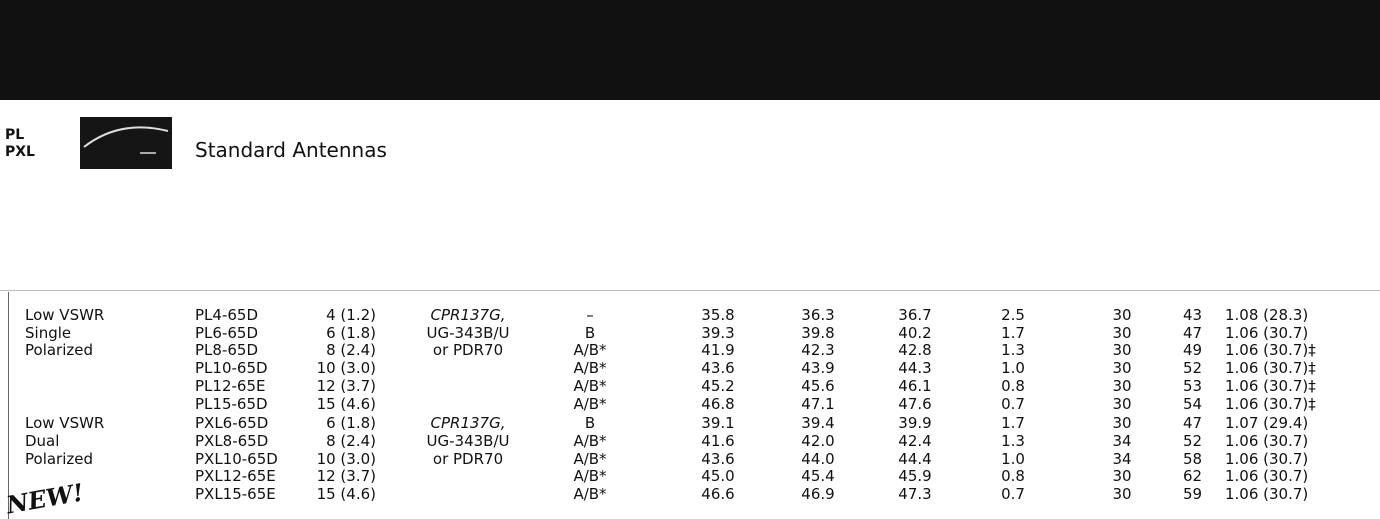  What do you see at coordinates (718, 476) in the screenshot?
I see `cell: 45.0` at bounding box center [718, 476].